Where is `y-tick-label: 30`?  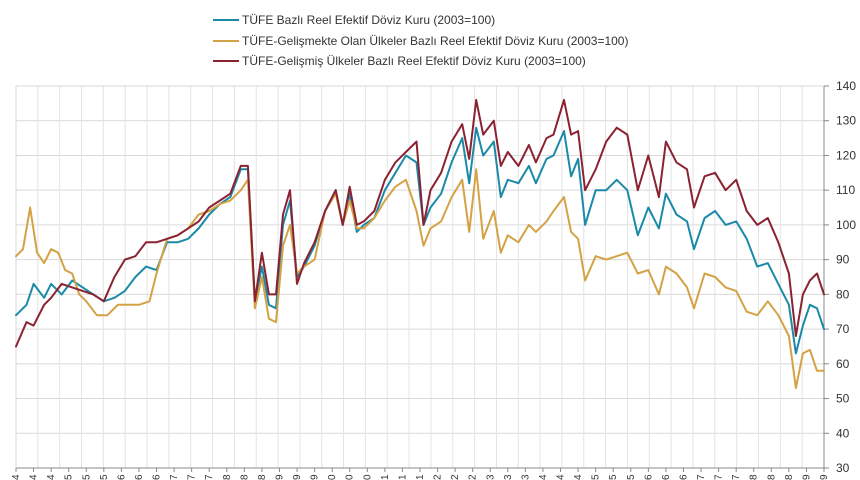 y-tick-label: 30 is located at coordinates (843, 468).